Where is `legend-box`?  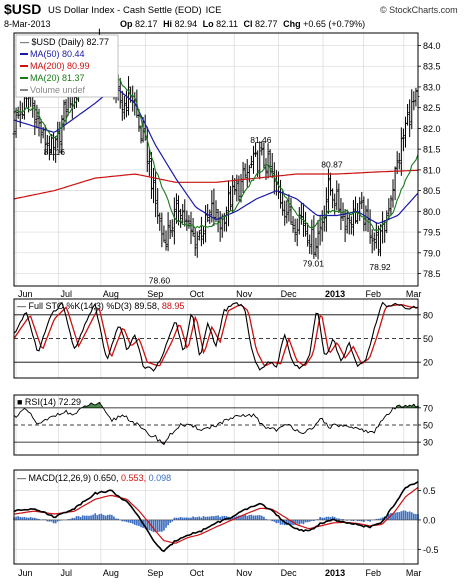
legend-box is located at coordinates (67, 66).